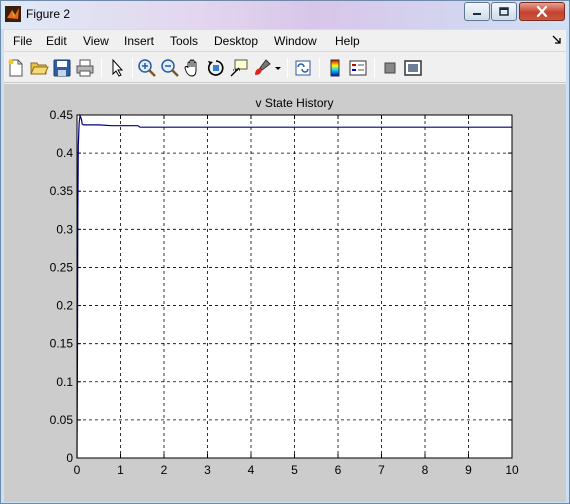 This screenshot has width=570, height=504. I want to click on x-tick-label: 1, so click(120, 470).